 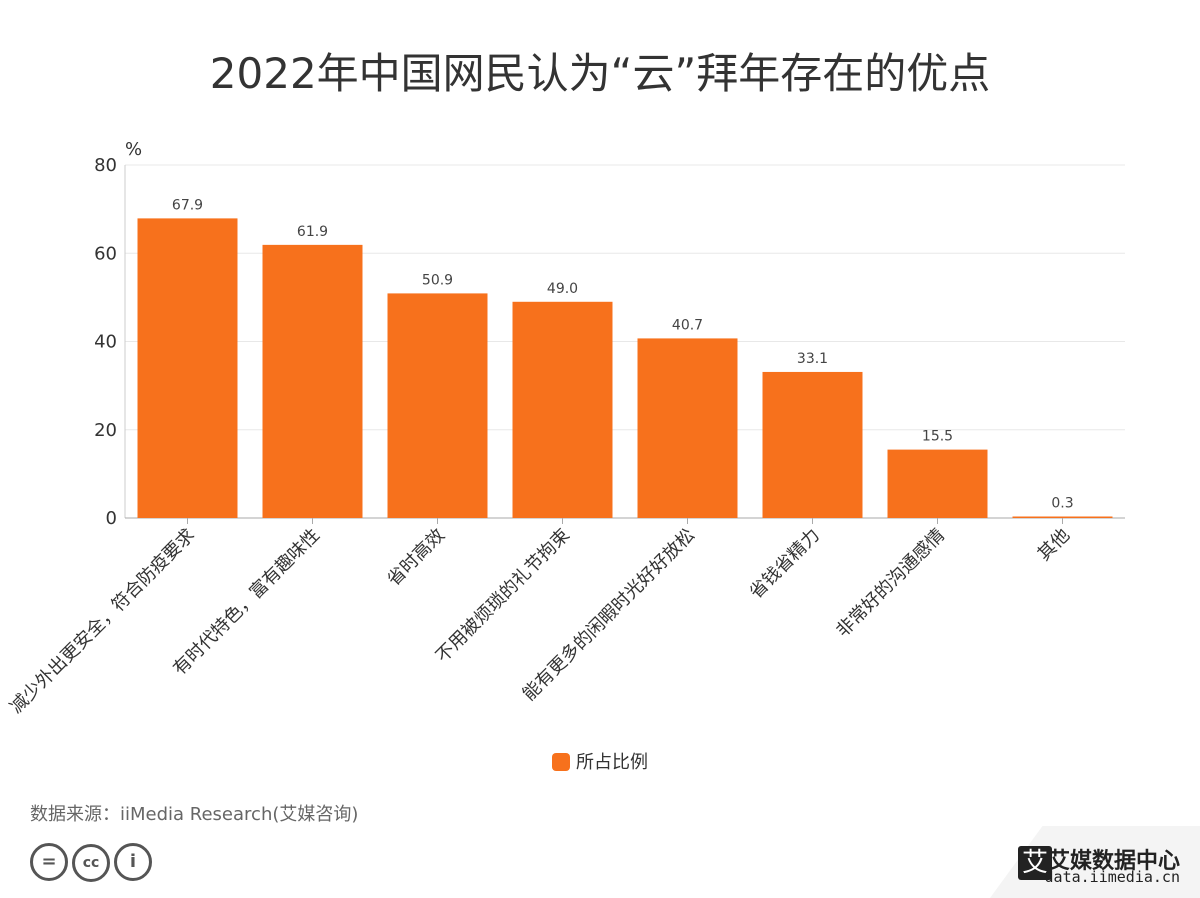 I want to click on value-label: 50.9, so click(x=437, y=280).